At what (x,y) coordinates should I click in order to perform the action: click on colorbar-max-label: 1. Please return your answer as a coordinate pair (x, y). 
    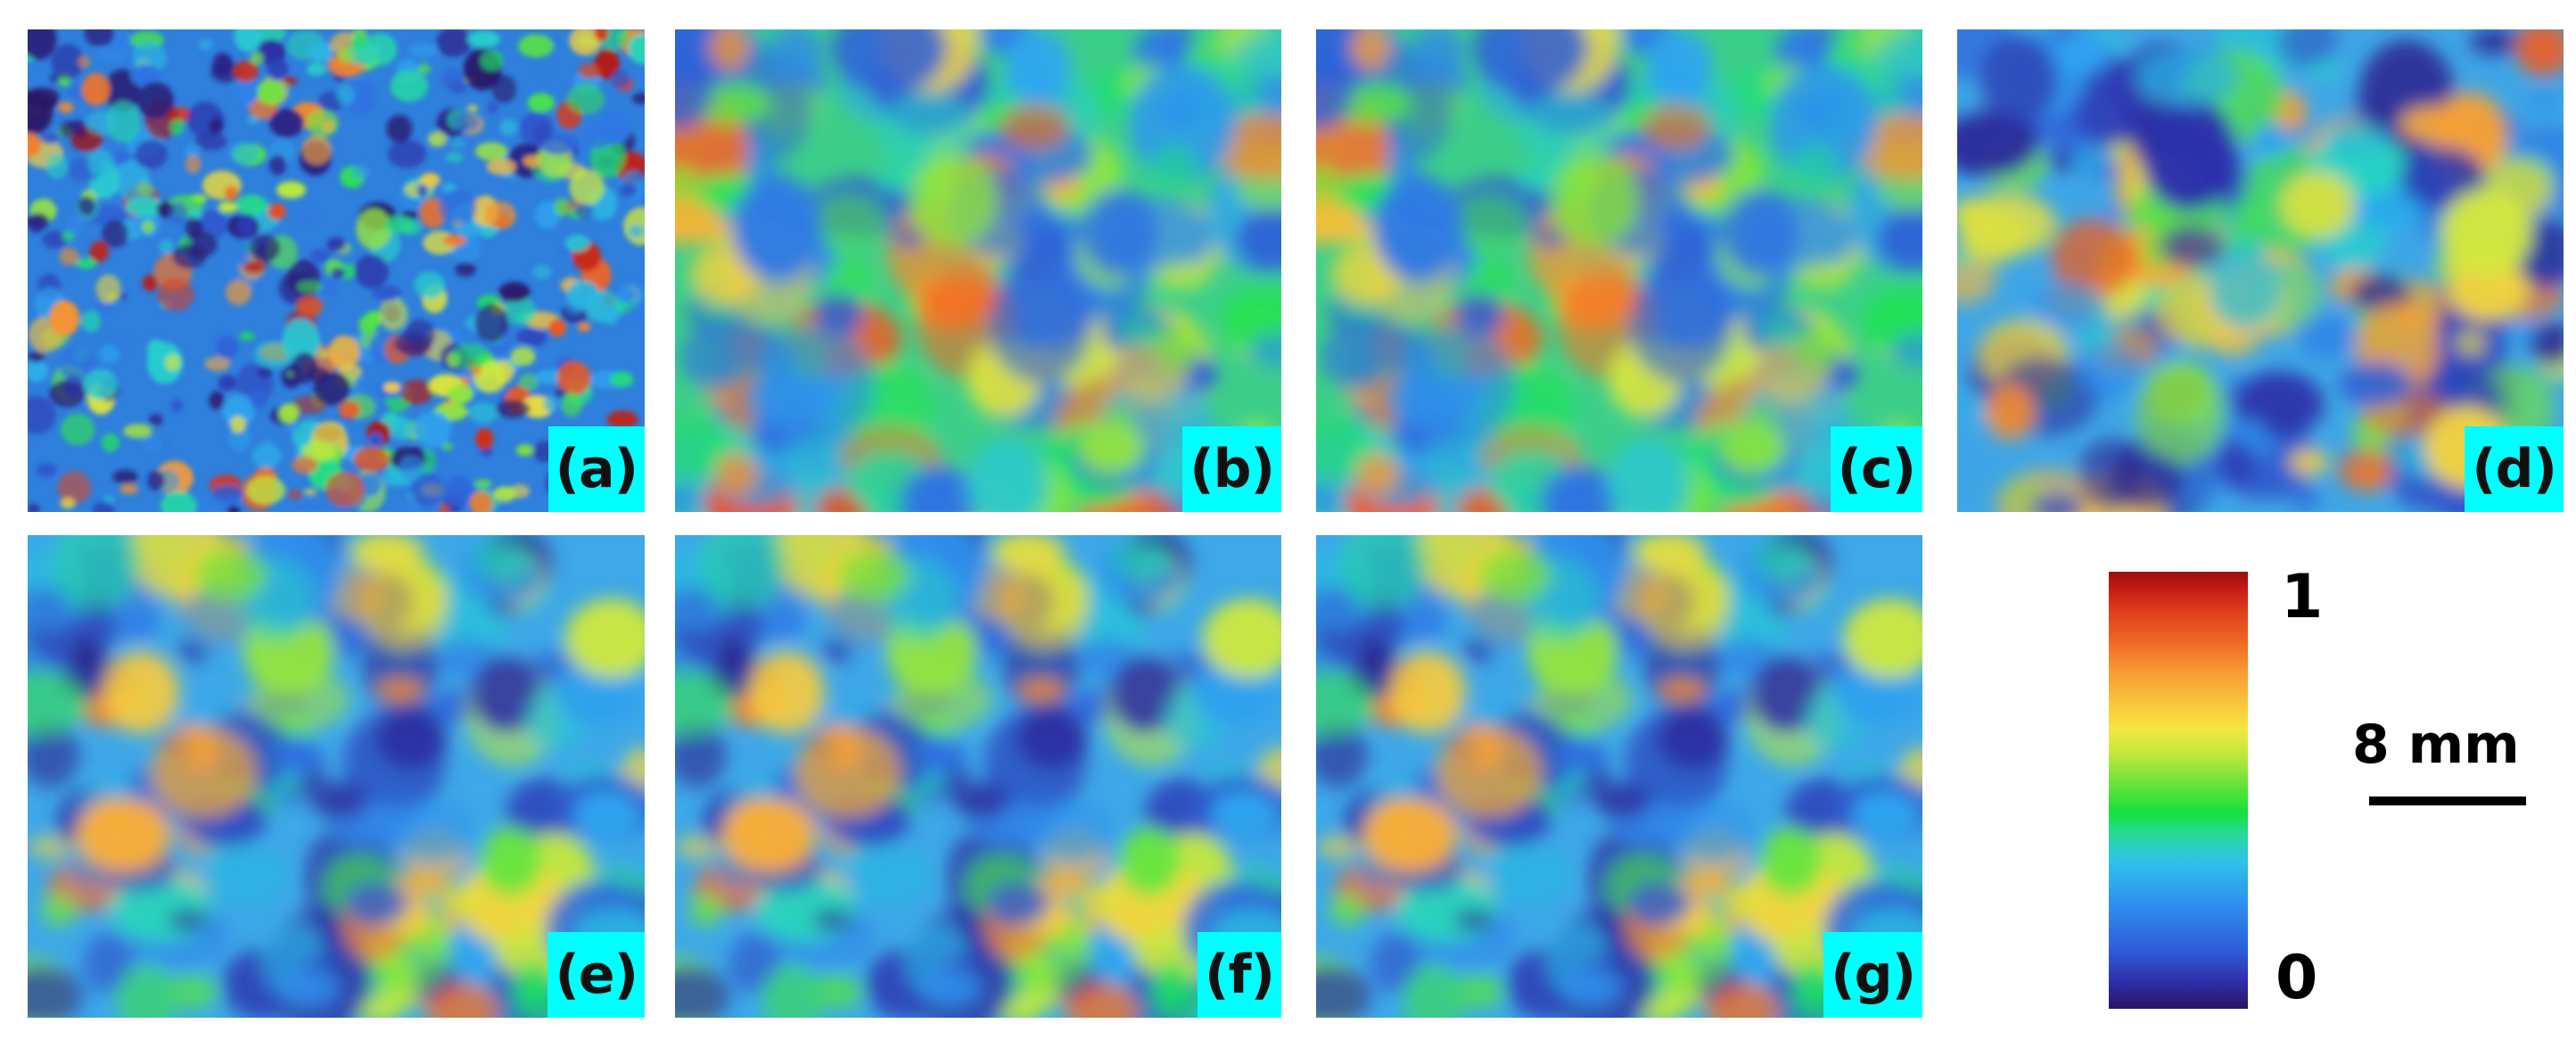
    Looking at the image, I should click on (2302, 597).